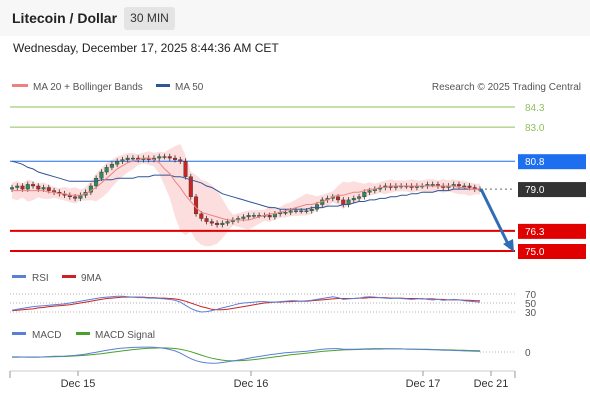 The image size is (590, 400). I want to click on ma50-legend-swatch, so click(163, 85).